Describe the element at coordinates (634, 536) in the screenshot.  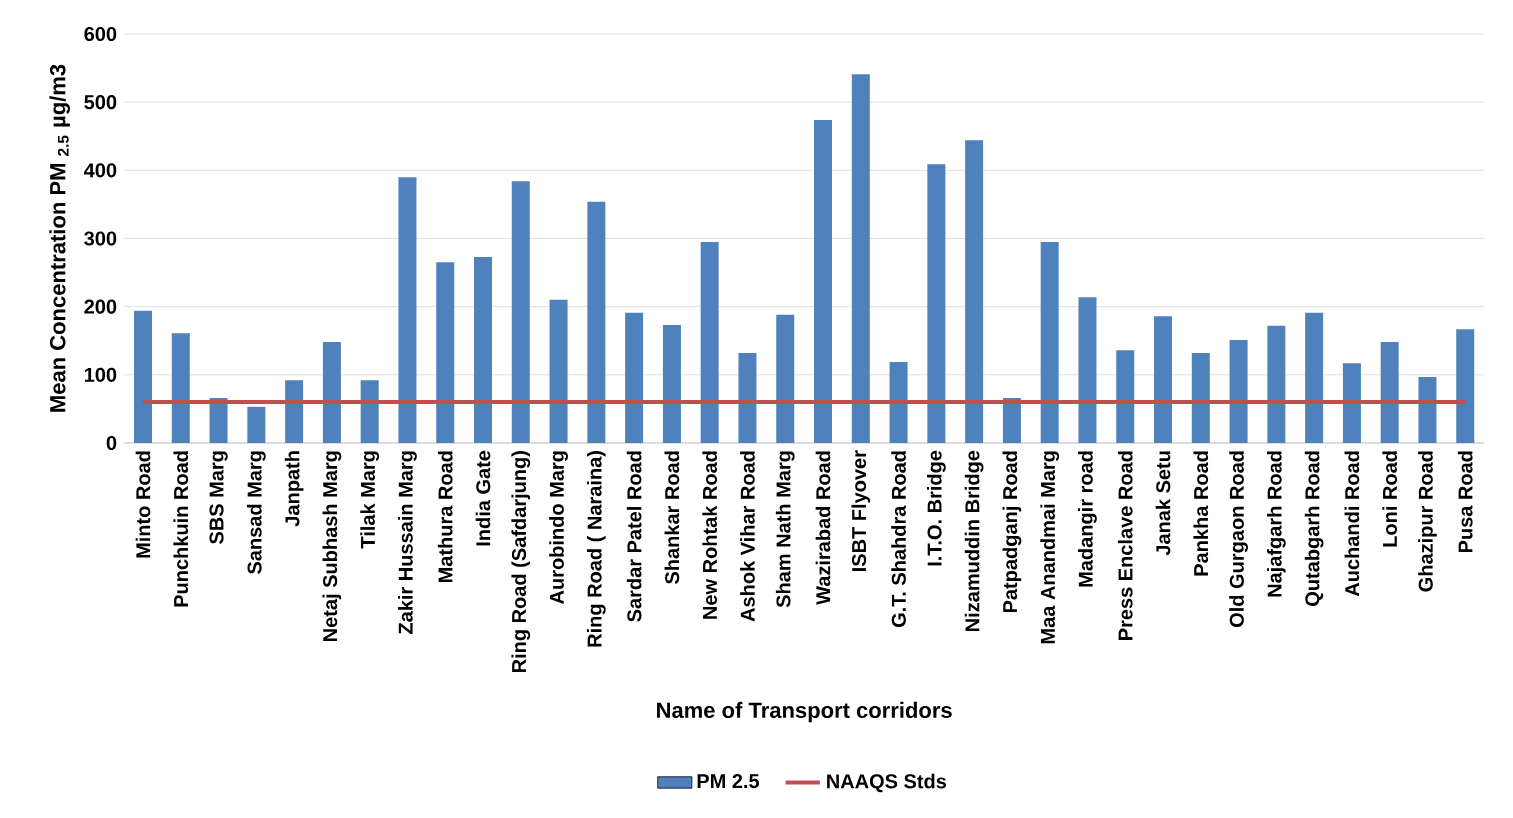
I see `x-tick-label: Sardar Patel Road` at that location.